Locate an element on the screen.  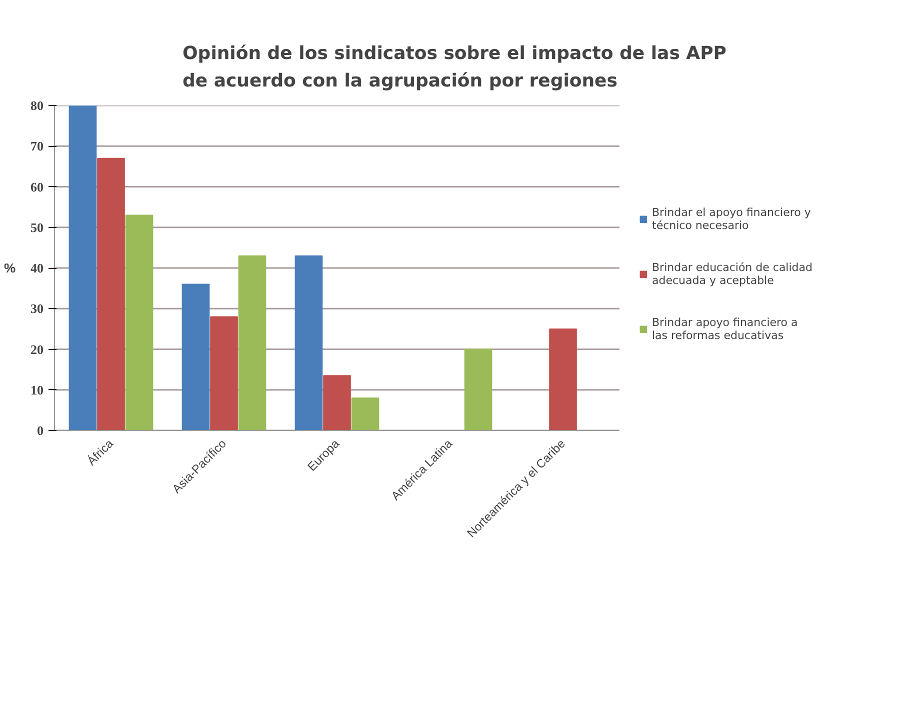
y-tick-label: 20 is located at coordinates (37, 349).